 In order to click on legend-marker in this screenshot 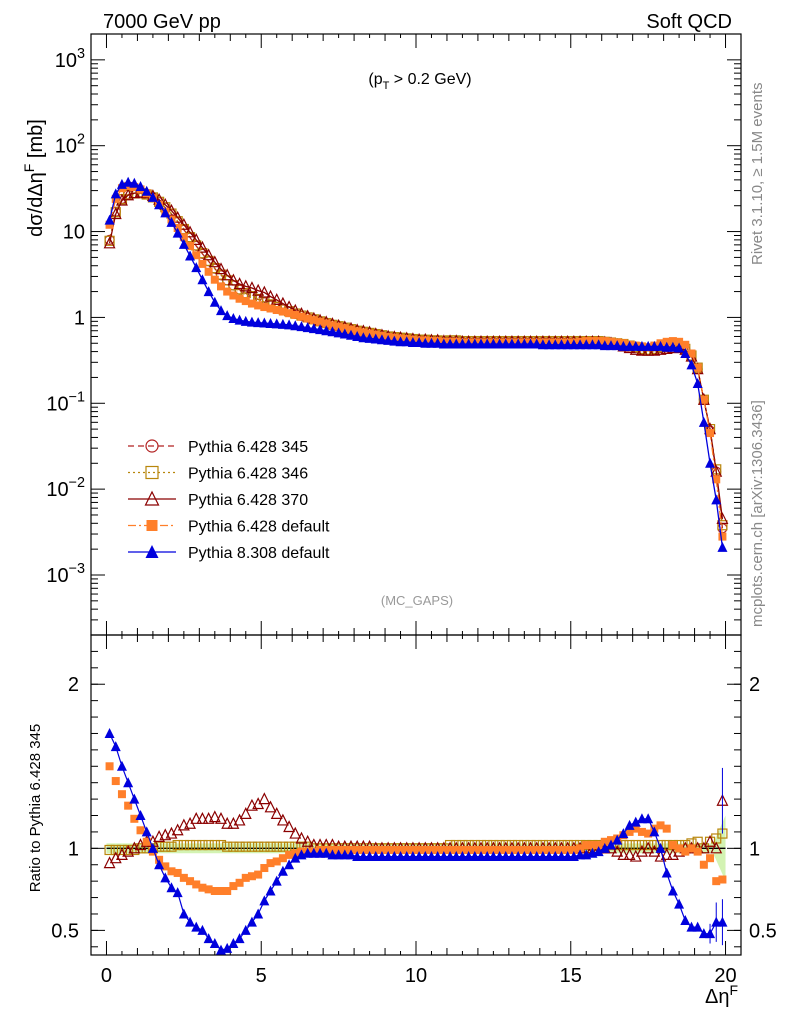, I will do `click(152, 498)`.